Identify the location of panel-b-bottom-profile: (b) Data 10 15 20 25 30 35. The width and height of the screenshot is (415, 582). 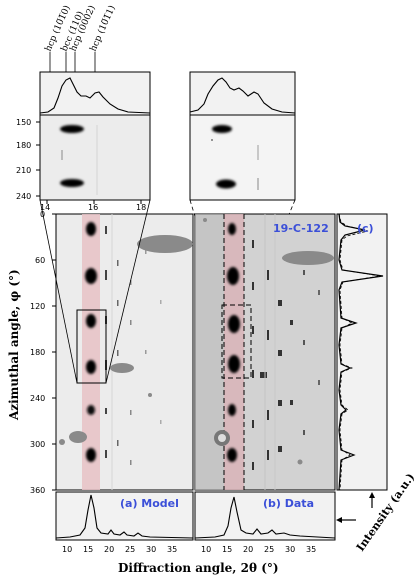
(265, 522).